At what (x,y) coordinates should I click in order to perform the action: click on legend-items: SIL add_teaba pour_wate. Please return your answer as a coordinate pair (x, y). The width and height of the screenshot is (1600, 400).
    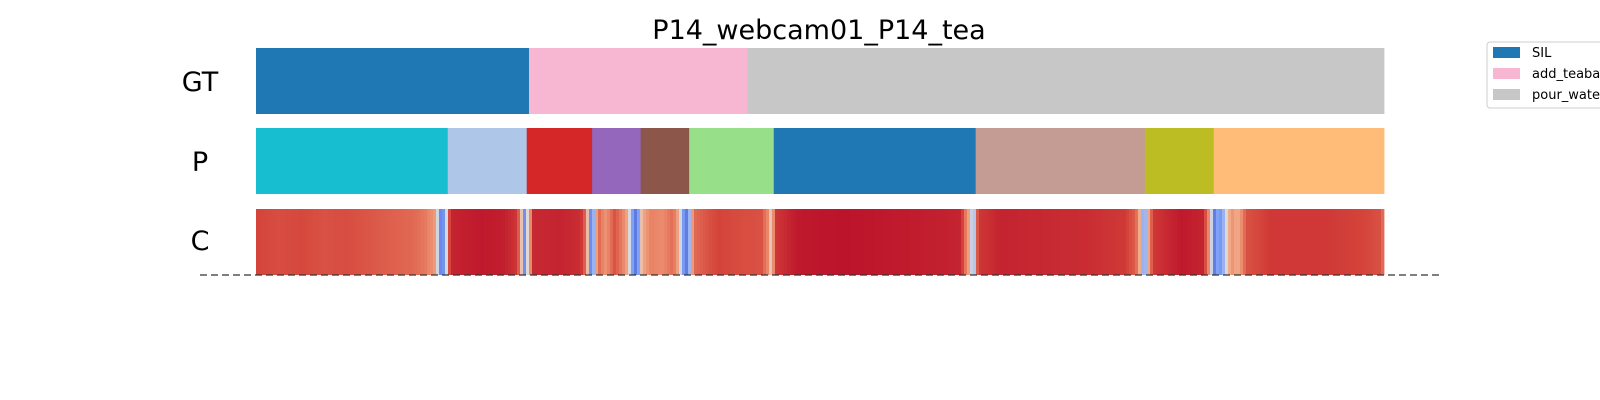
    Looking at the image, I should click on (1546, 74).